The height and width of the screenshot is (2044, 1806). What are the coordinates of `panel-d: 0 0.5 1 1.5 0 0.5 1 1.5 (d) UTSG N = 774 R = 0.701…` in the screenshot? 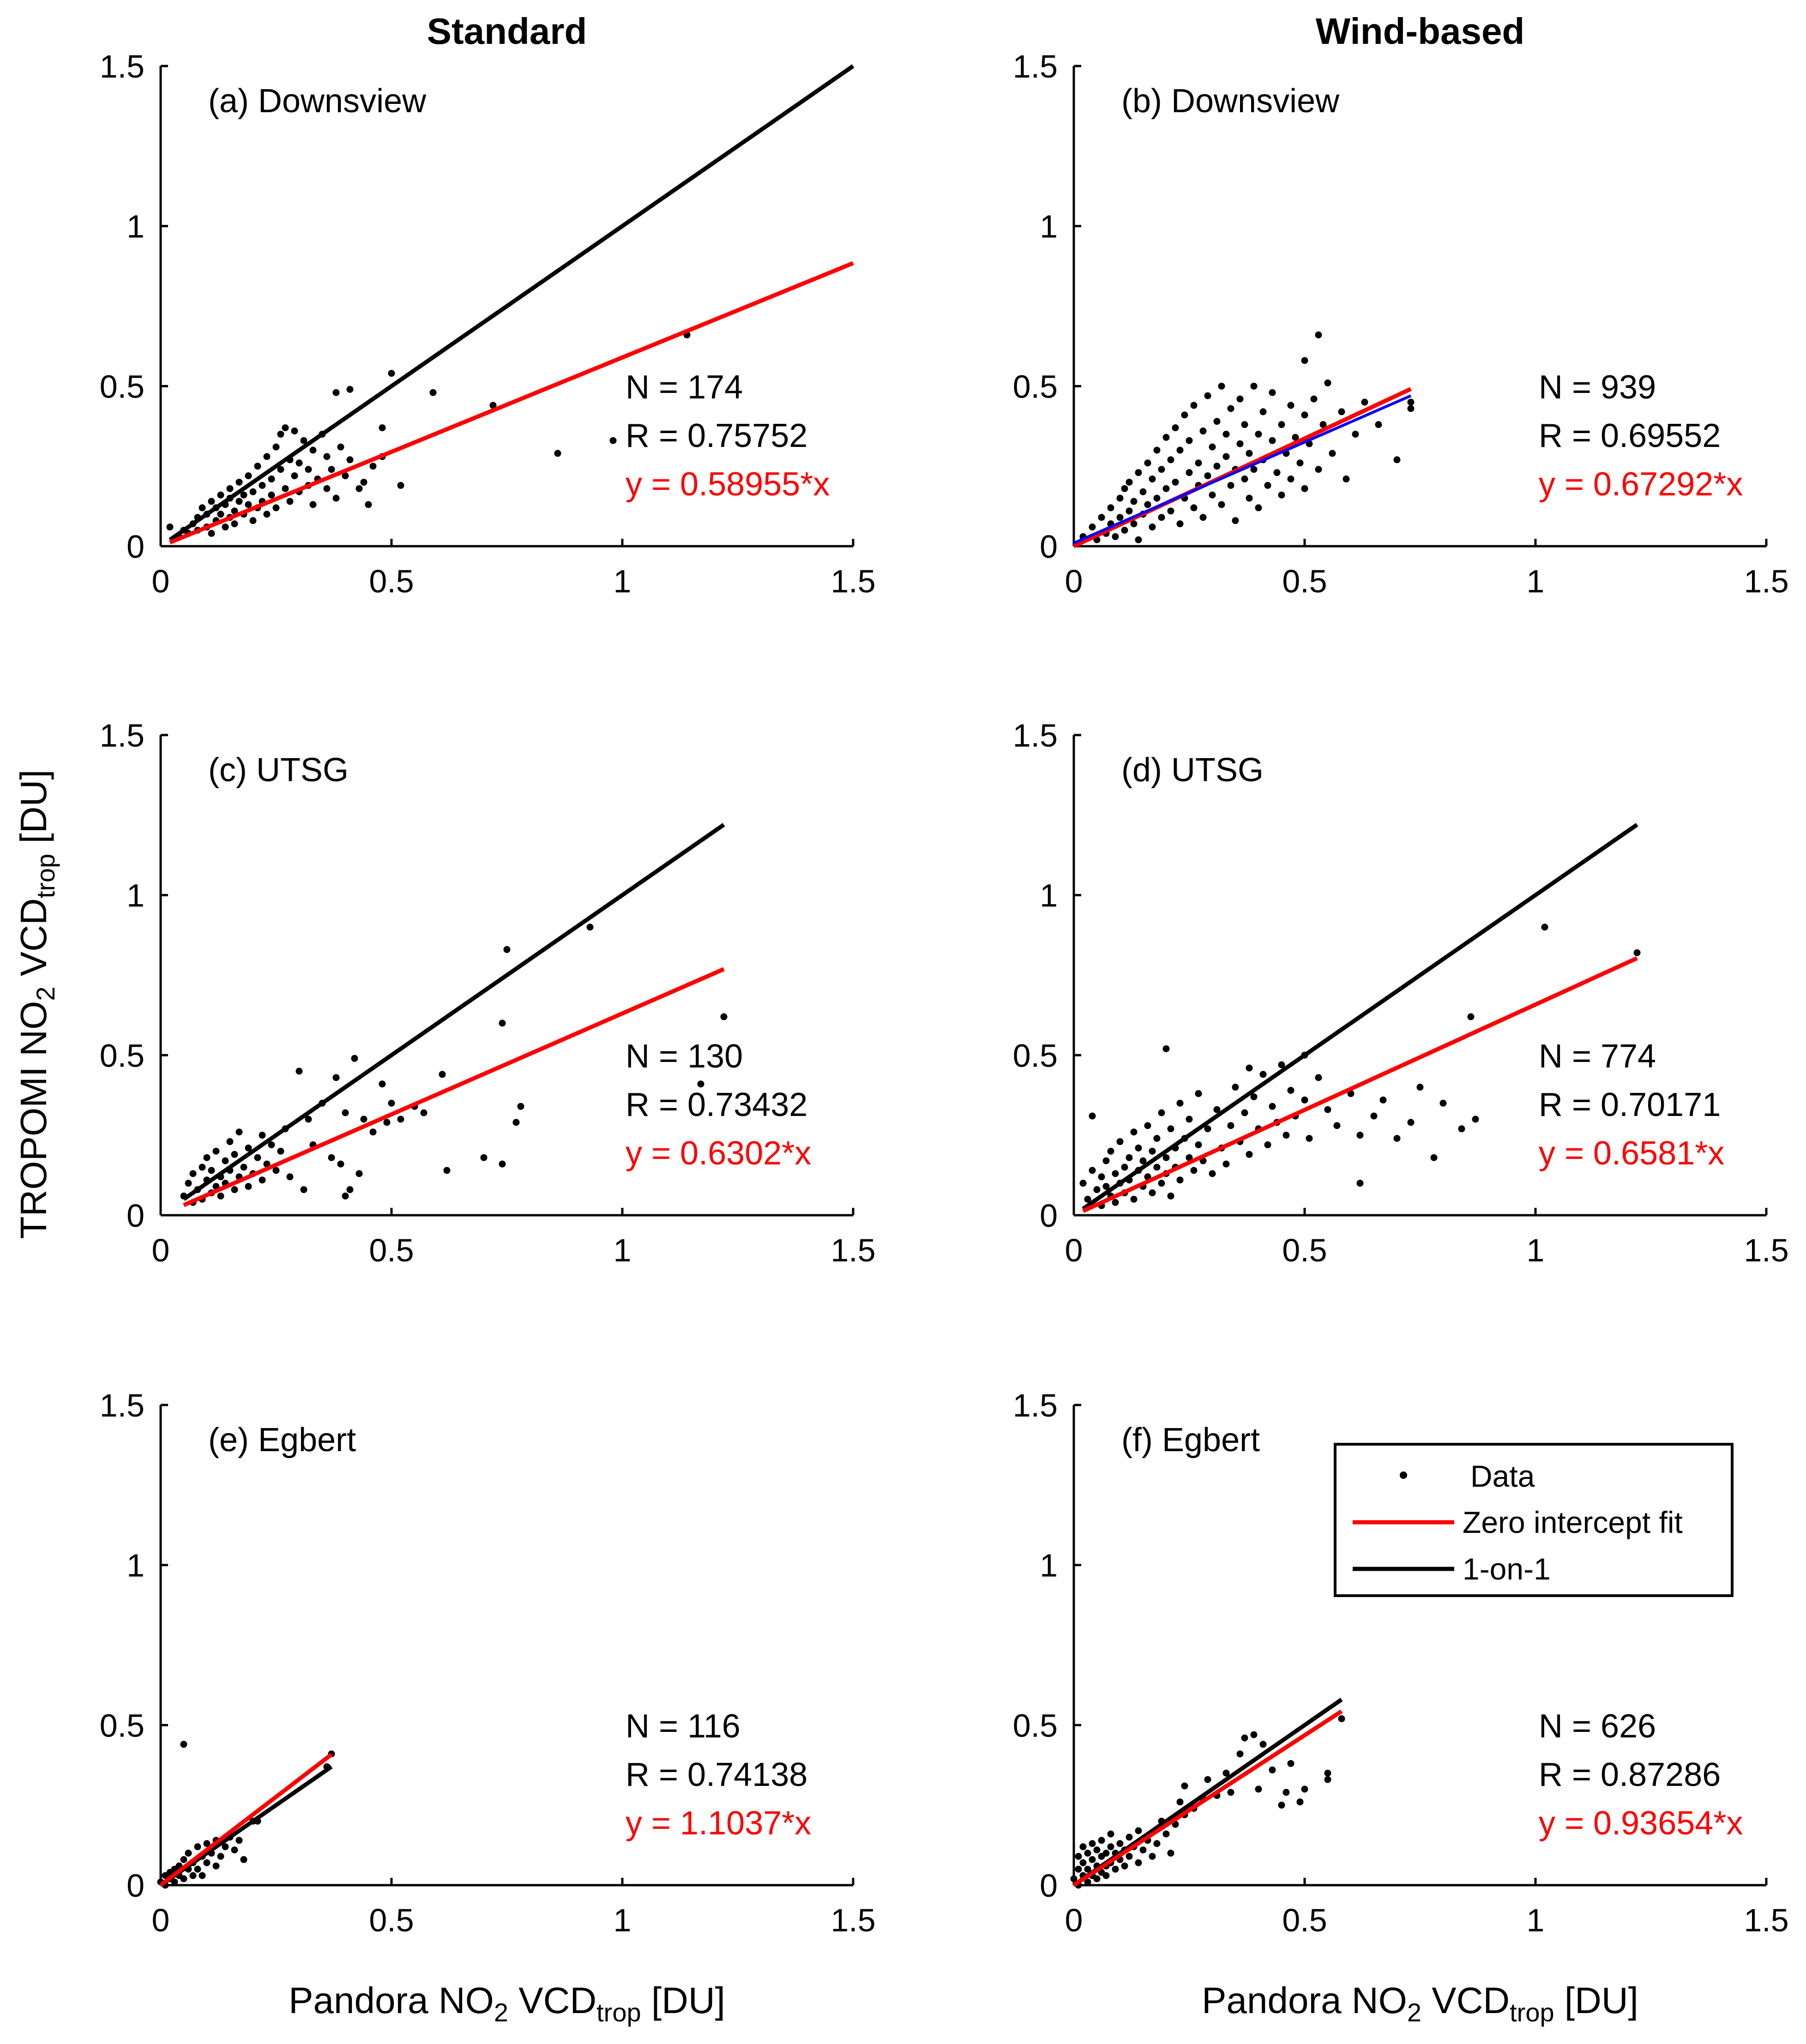 It's located at (1401, 993).